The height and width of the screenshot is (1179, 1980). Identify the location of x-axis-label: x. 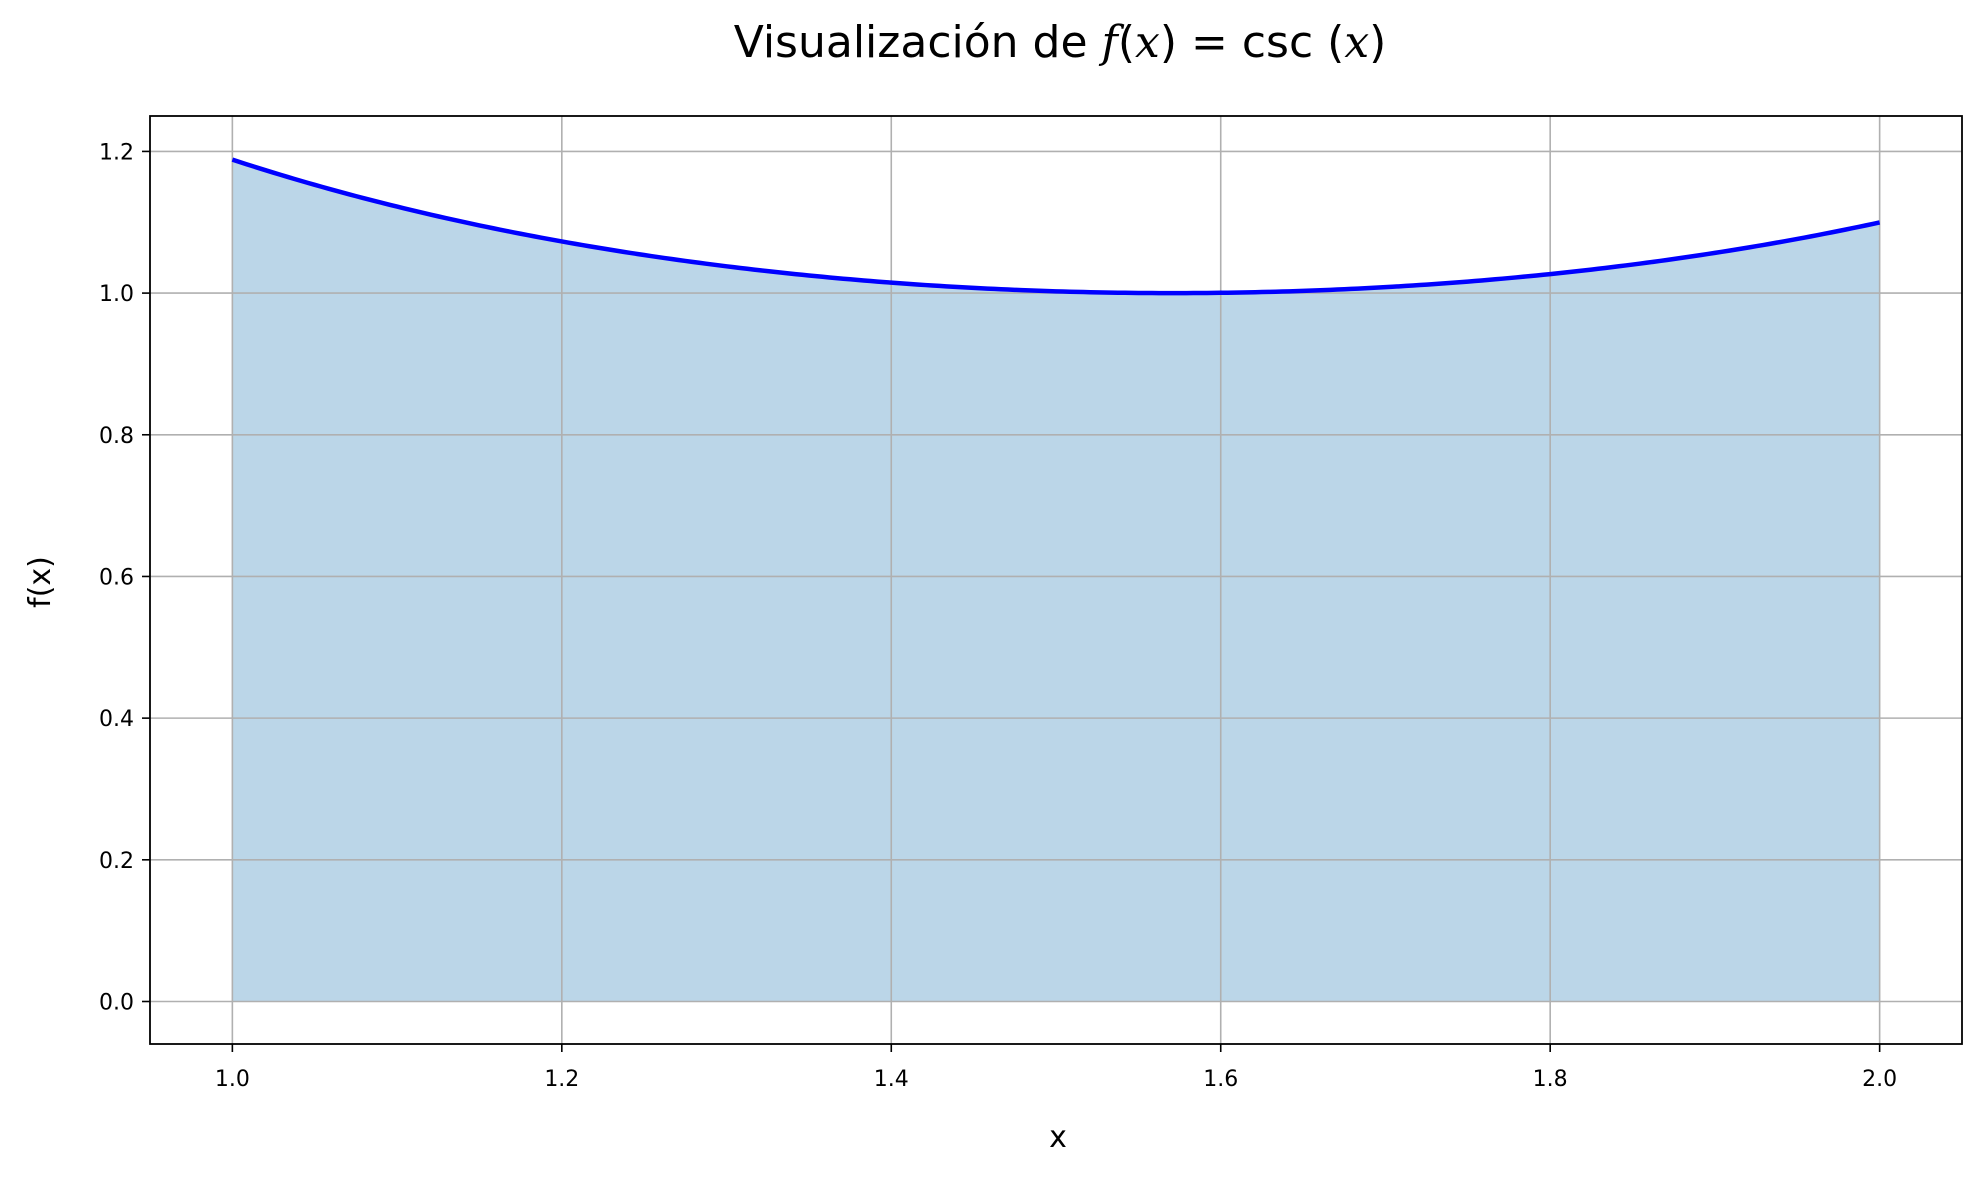
(1058, 1137).